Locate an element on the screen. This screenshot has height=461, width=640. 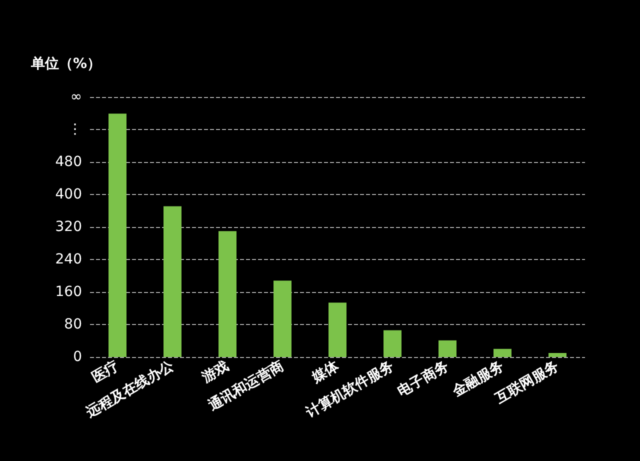
y-tick-label: 320 is located at coordinates (68, 227).